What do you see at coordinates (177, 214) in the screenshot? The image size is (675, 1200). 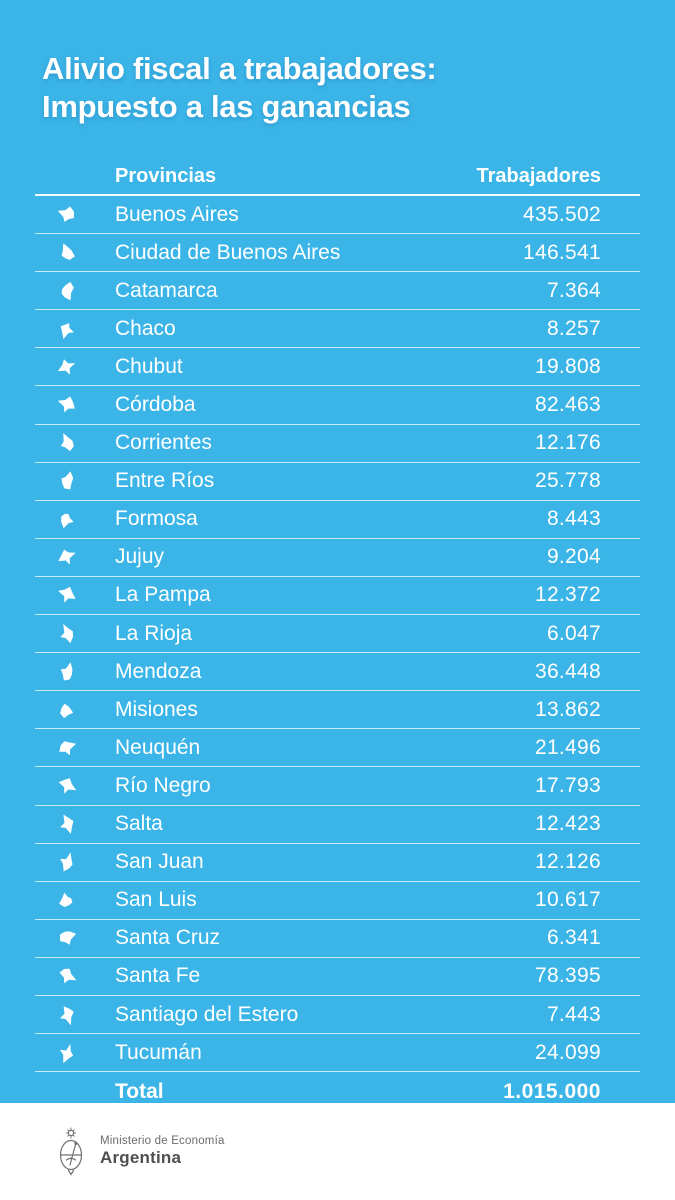 I see `province-name: Buenos Aires` at bounding box center [177, 214].